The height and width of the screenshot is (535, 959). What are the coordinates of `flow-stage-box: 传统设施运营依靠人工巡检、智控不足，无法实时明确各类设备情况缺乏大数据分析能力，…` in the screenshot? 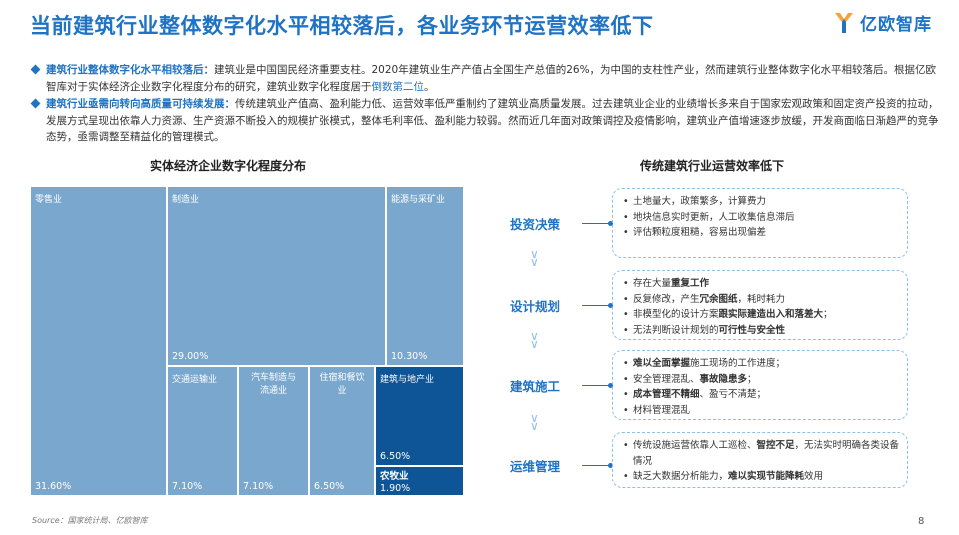 It's located at (760, 460).